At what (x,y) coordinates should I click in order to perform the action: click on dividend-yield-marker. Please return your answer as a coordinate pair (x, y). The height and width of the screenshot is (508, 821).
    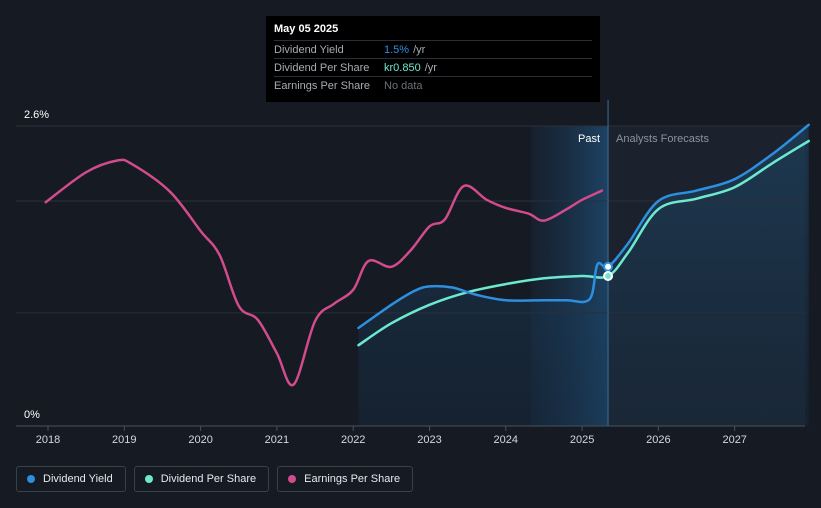
    Looking at the image, I should click on (608, 266).